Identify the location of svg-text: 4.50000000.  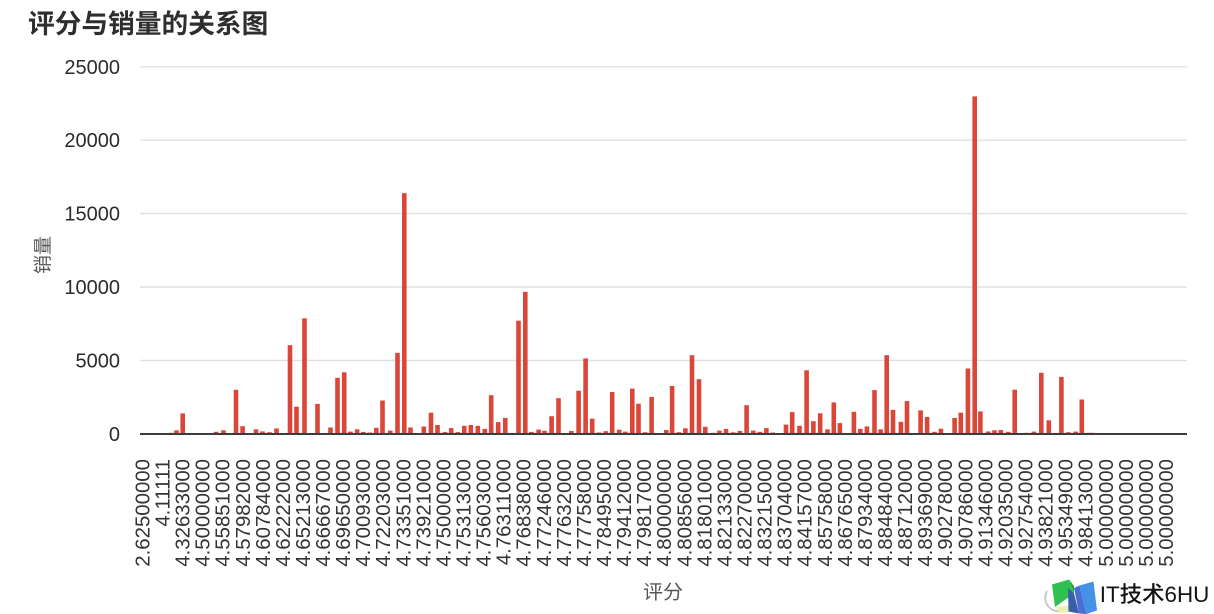
(204, 513).